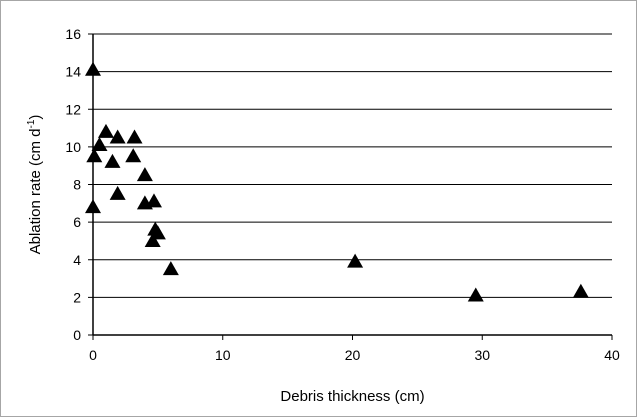  Describe the element at coordinates (77, 185) in the screenshot. I see `y-tick-label-8: 8` at that location.